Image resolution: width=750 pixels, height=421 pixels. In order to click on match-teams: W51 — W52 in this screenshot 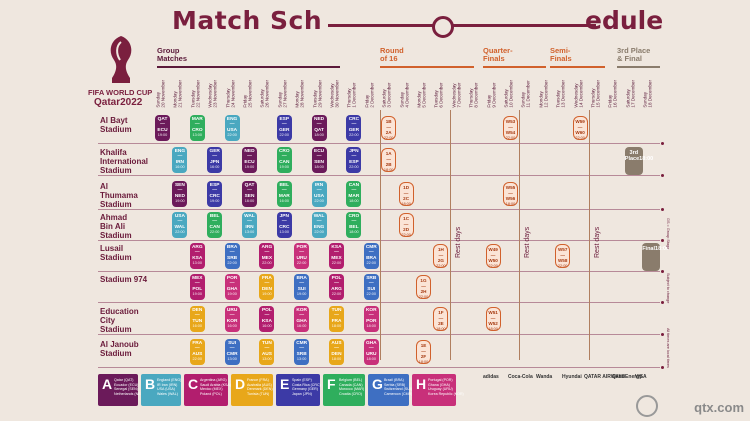, I will do `click(493, 318)`.